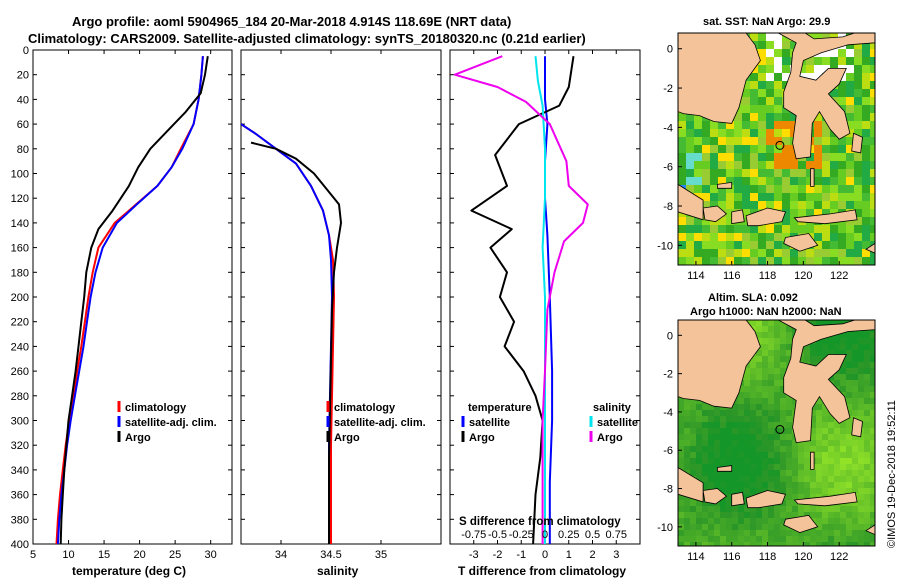  Describe the element at coordinates (719, 78) in the screenshot. I see `sst-land-polygon` at that location.